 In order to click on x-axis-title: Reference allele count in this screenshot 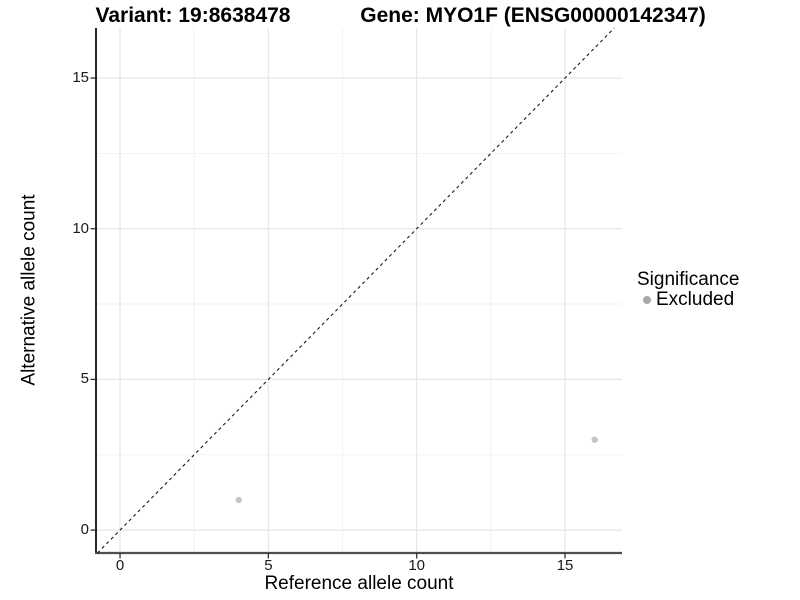, I will do `click(359, 583)`.